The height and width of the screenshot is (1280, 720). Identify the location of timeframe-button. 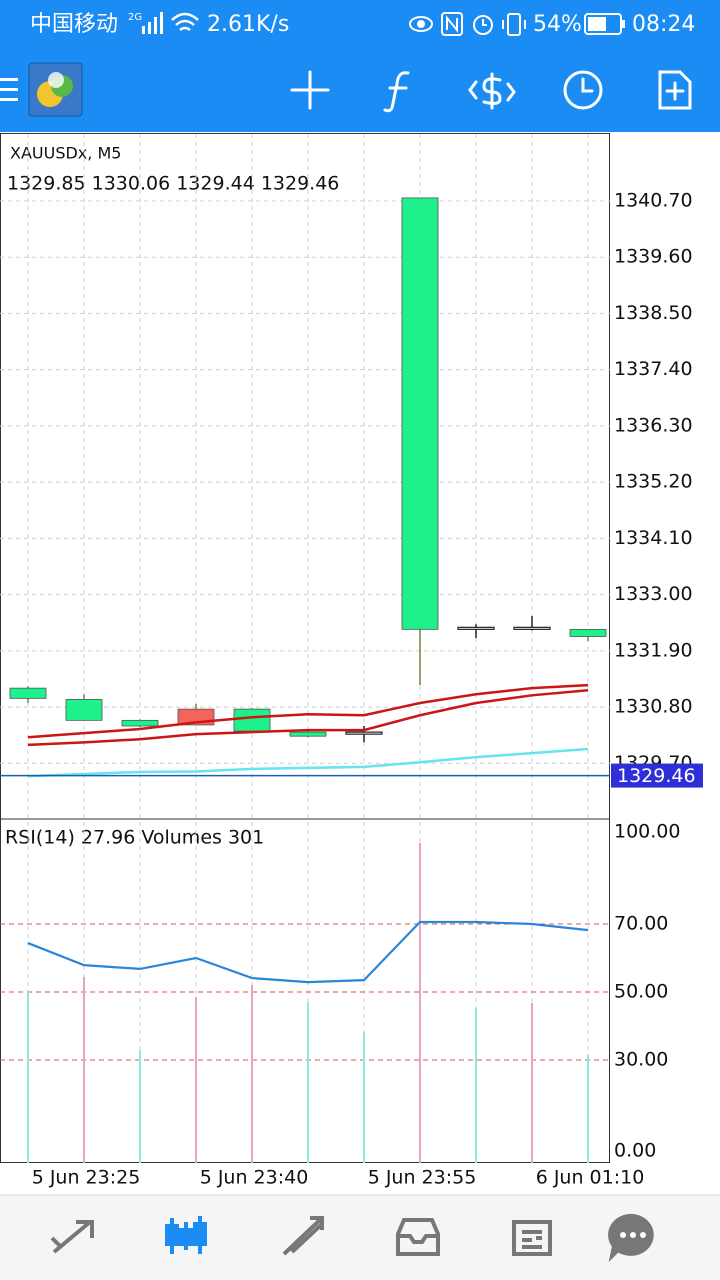
(583, 90).